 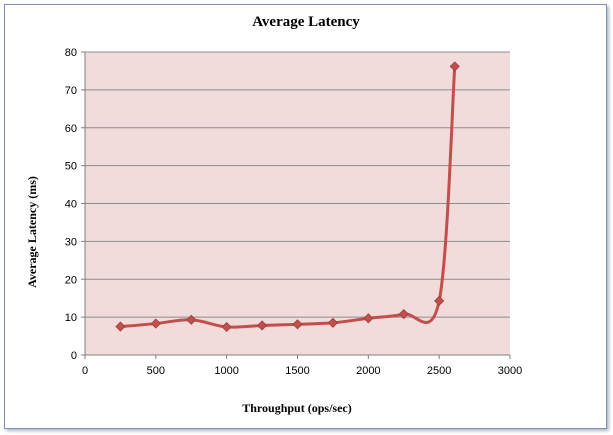 What do you see at coordinates (226, 371) in the screenshot?
I see `x-tick-label-1000: 1000` at bounding box center [226, 371].